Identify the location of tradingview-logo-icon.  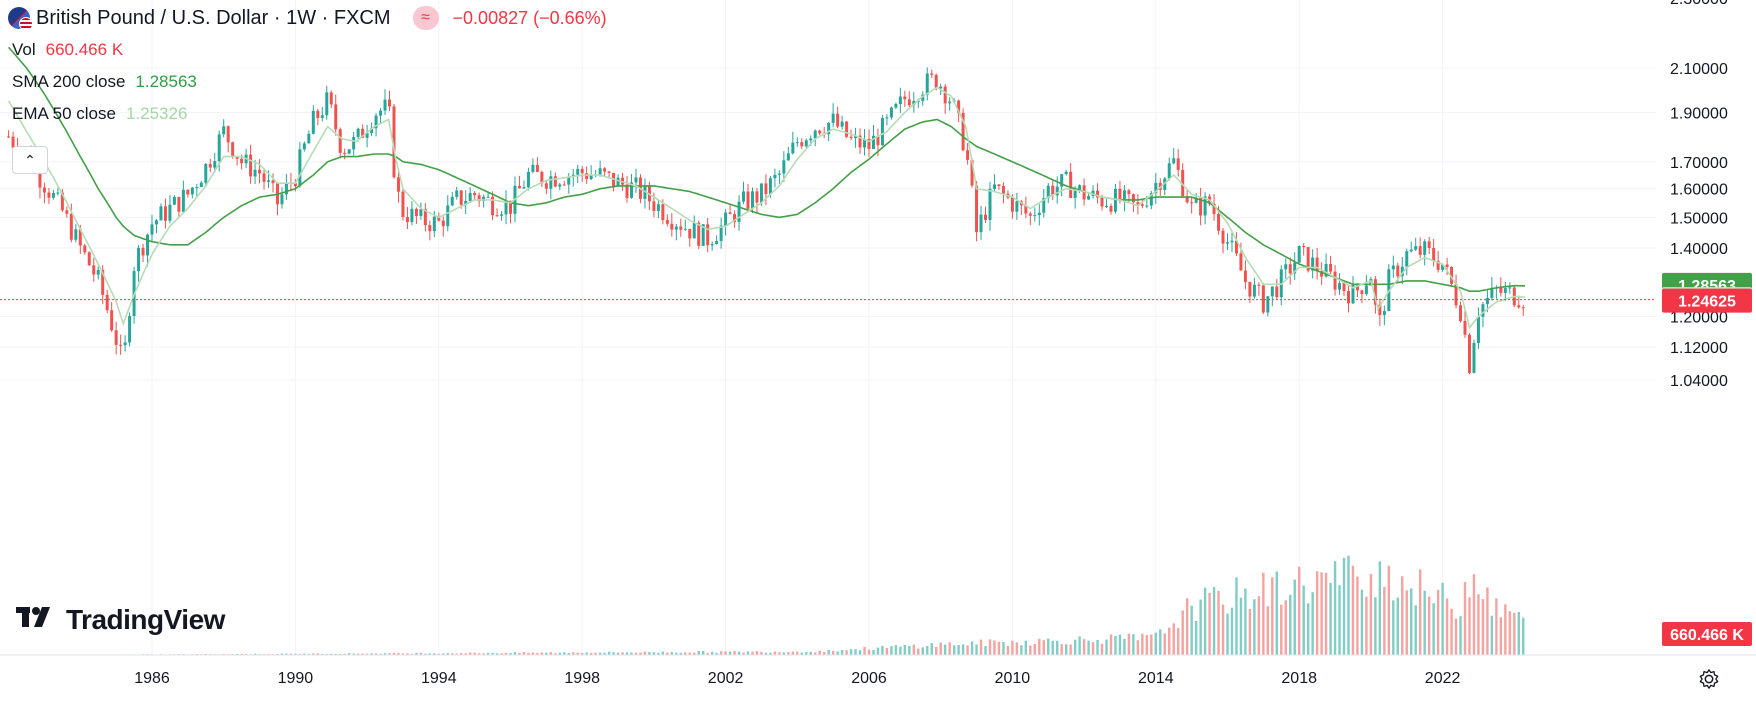
(36, 620).